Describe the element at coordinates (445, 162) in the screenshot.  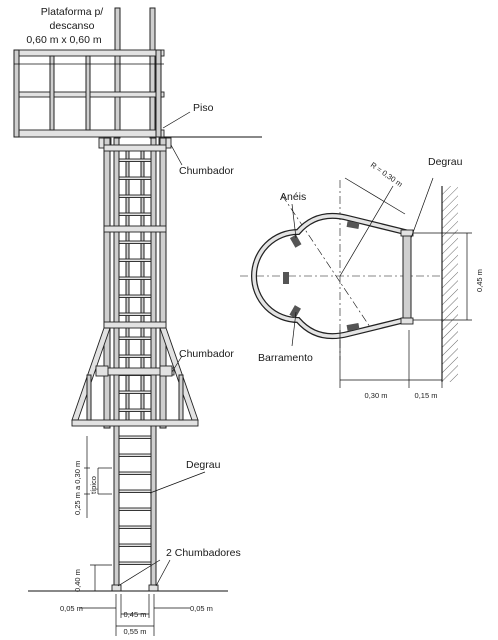
I see `plan-step-label: Degrau` at that location.